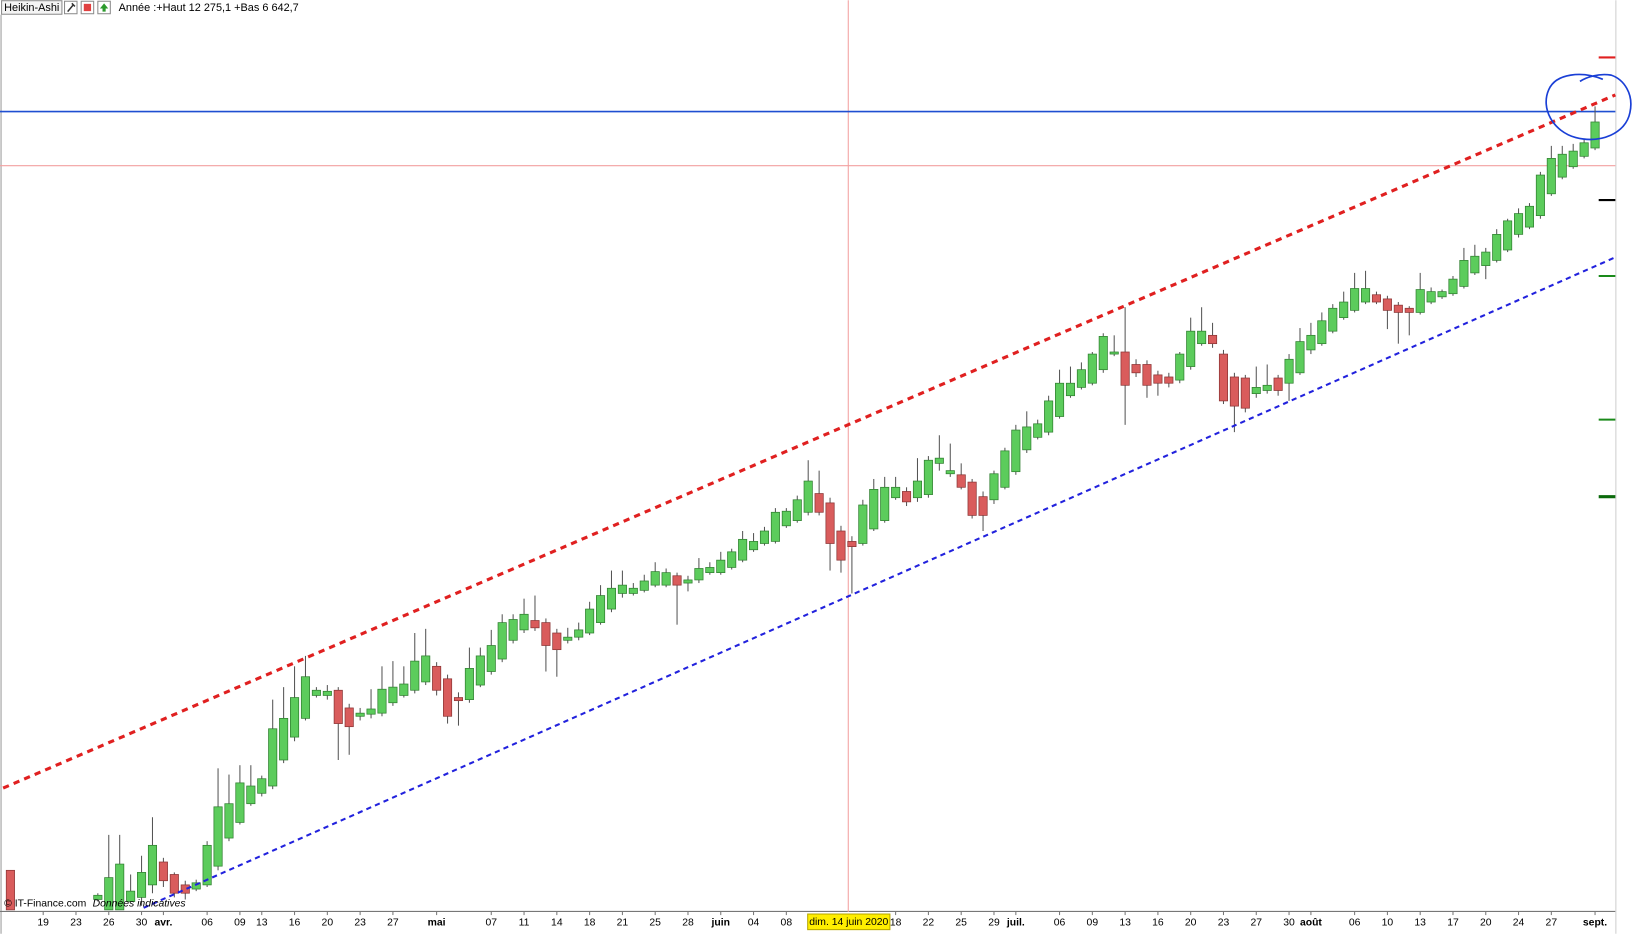 This screenshot has width=1632, height=934. What do you see at coordinates (32, 7) in the screenshot?
I see `title-box` at bounding box center [32, 7].